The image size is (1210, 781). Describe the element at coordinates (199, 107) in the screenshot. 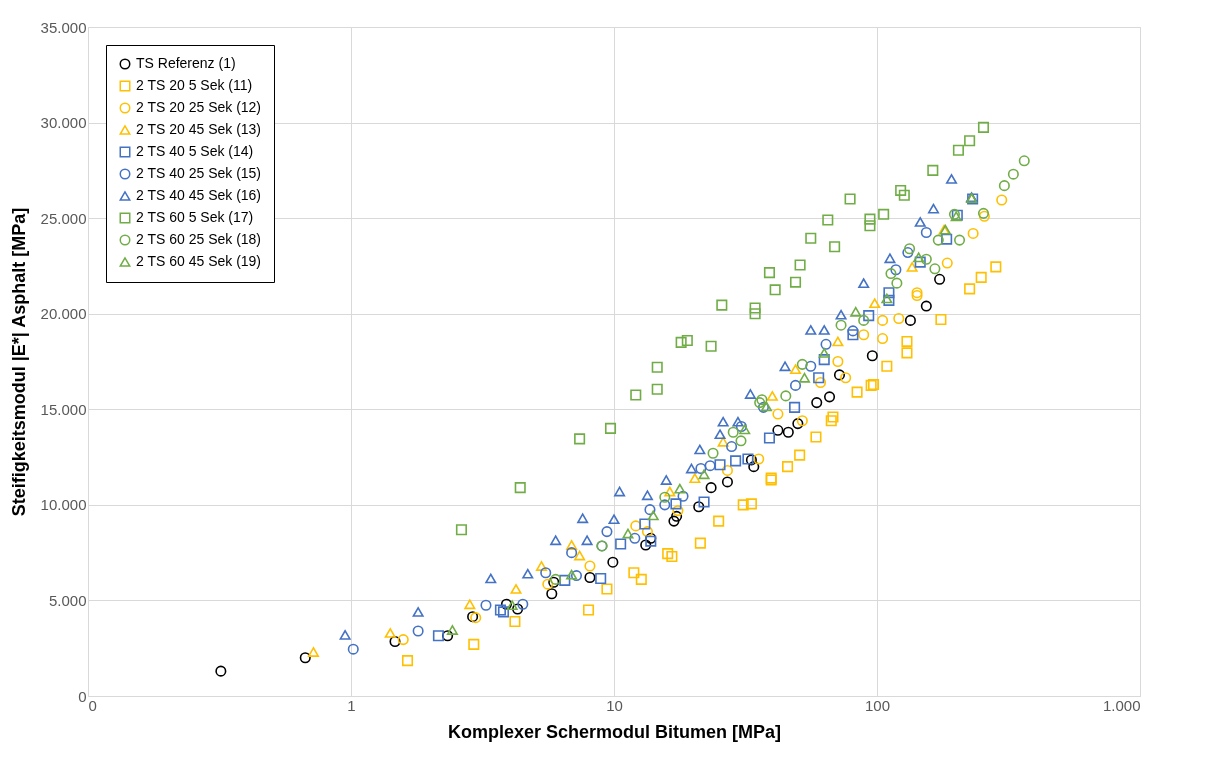

I see `legend-label: 2 TS 20 25 Sek (12)` at that location.